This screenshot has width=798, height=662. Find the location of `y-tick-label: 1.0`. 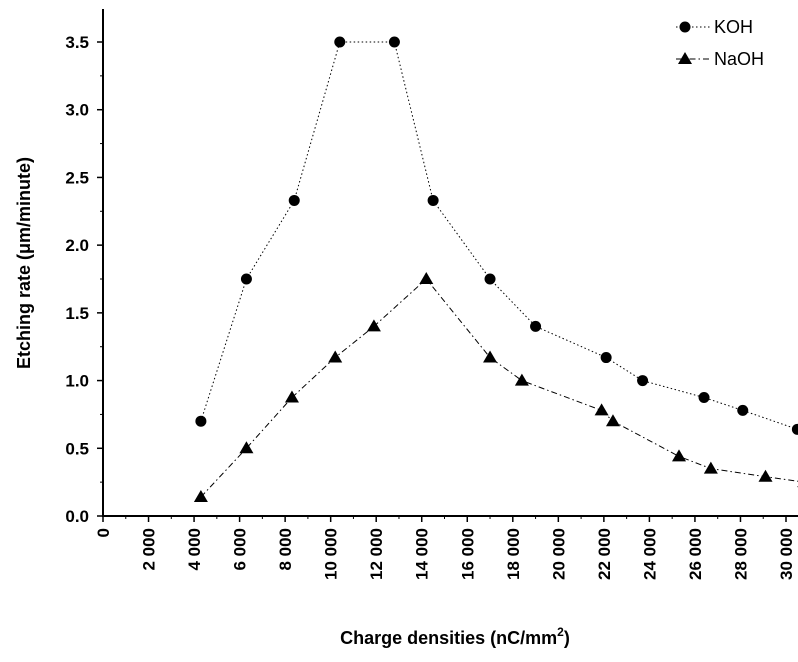

y-tick-label: 1.0 is located at coordinates (77, 381).